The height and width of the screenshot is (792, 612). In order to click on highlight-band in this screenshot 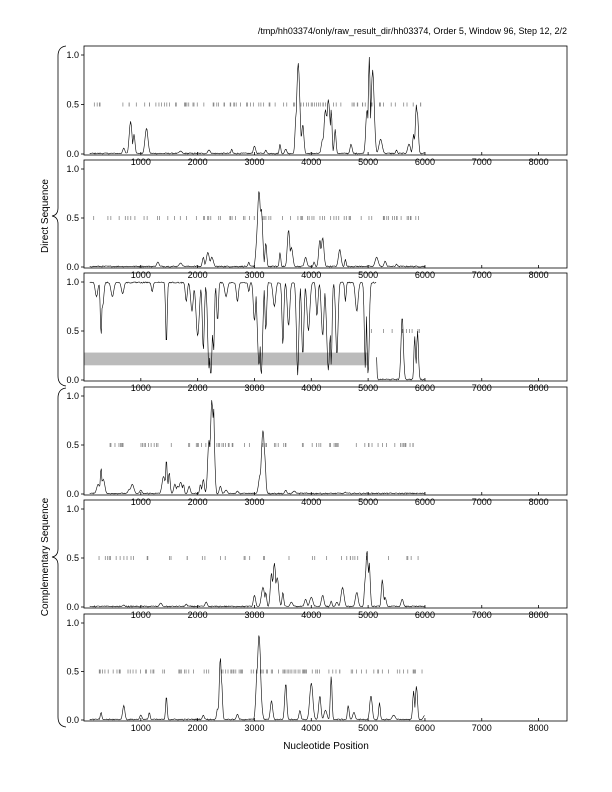, I will do `click(226, 359)`.